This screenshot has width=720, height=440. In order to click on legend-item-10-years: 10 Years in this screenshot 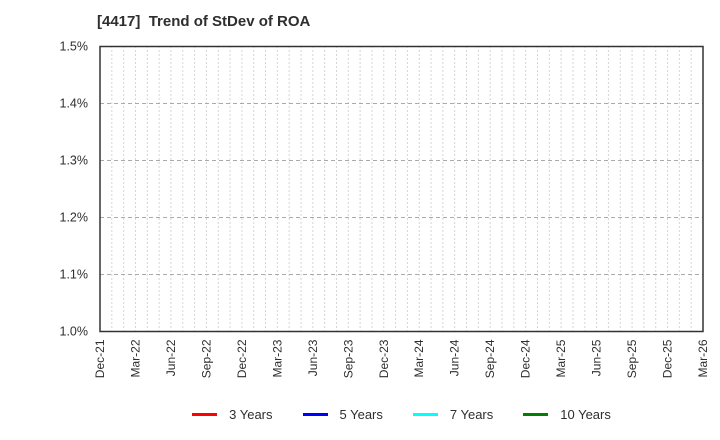, I will do `click(567, 414)`.